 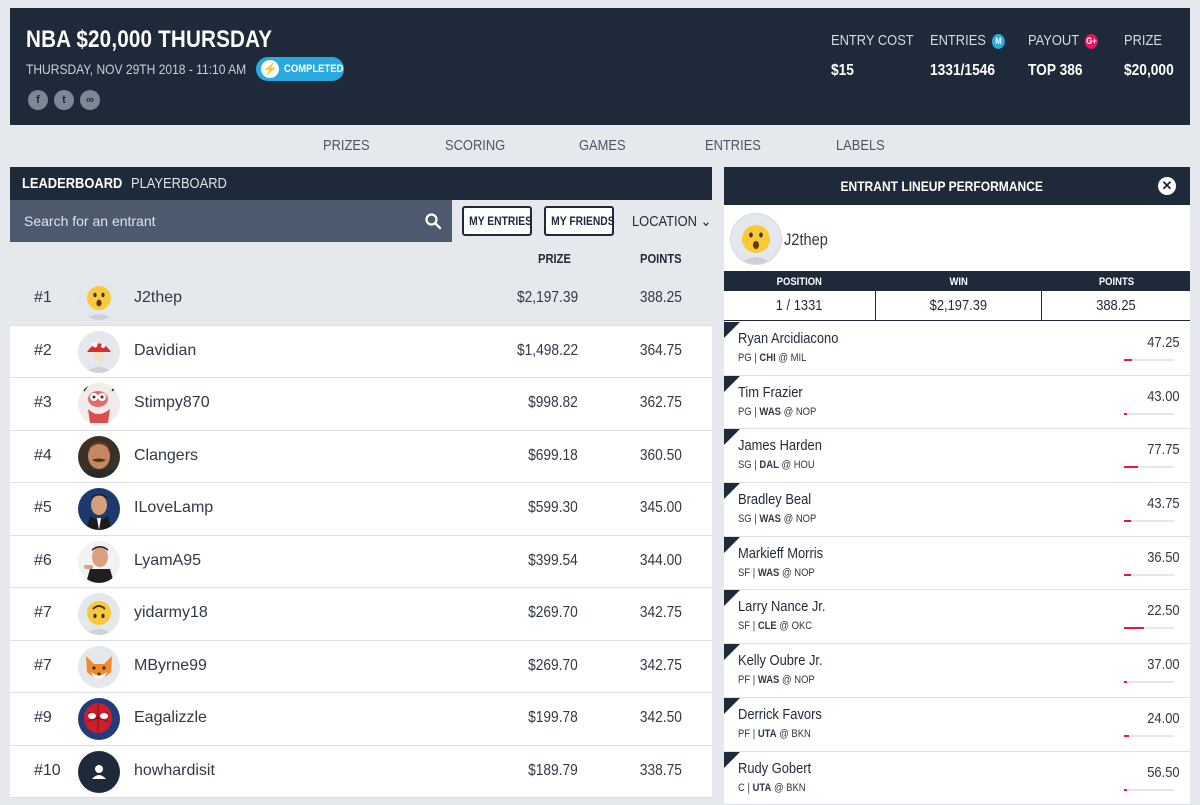 What do you see at coordinates (957, 349) in the screenshot?
I see `lineup-player-row: ✓ Ryan Arcidiacono PG | CHI @ MIL 47.25` at bounding box center [957, 349].